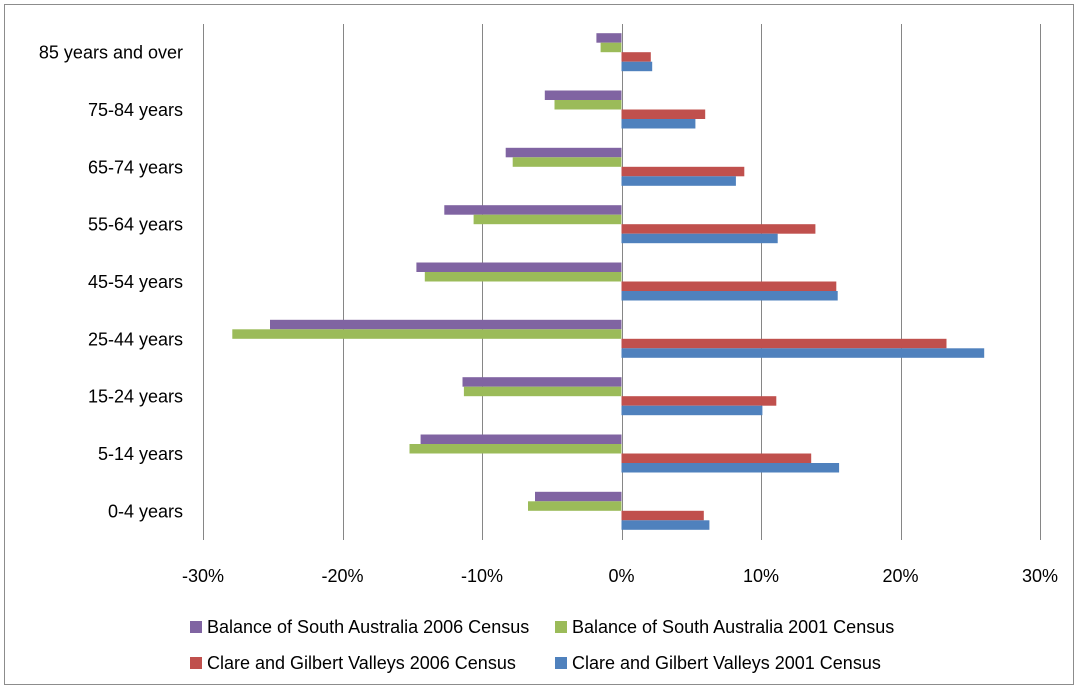 This screenshot has width=1080, height=689. I want to click on legend-label: Balance of South Australia 2001 Census, so click(733, 627).